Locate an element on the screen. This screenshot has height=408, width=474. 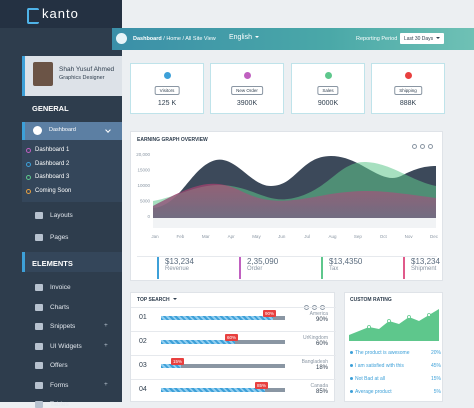
progress: 90% is located at coordinates (223, 315).